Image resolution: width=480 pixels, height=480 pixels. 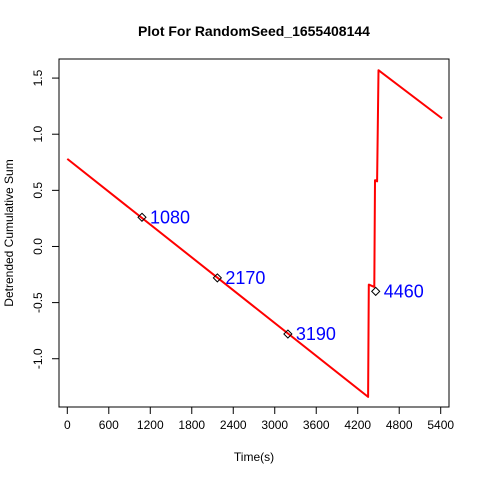 I want to click on y-tick-label: -1.0, so click(x=38, y=358).